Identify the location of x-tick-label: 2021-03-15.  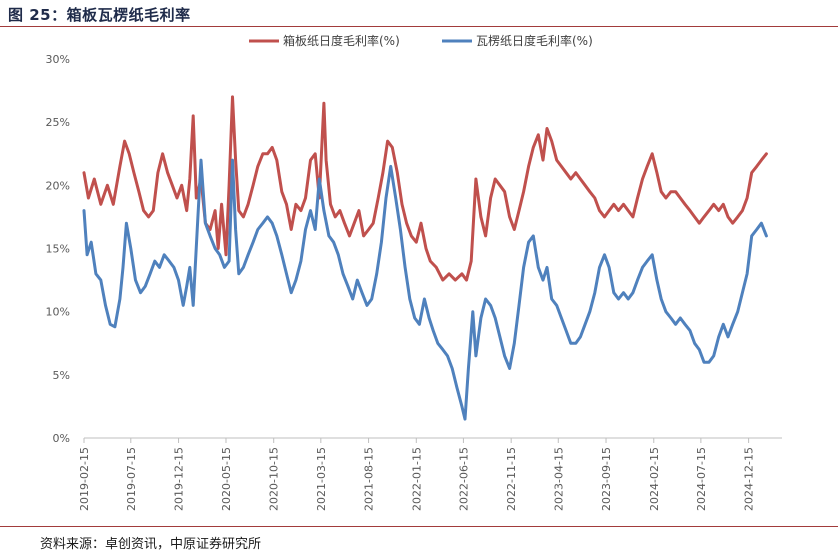
(321, 479).